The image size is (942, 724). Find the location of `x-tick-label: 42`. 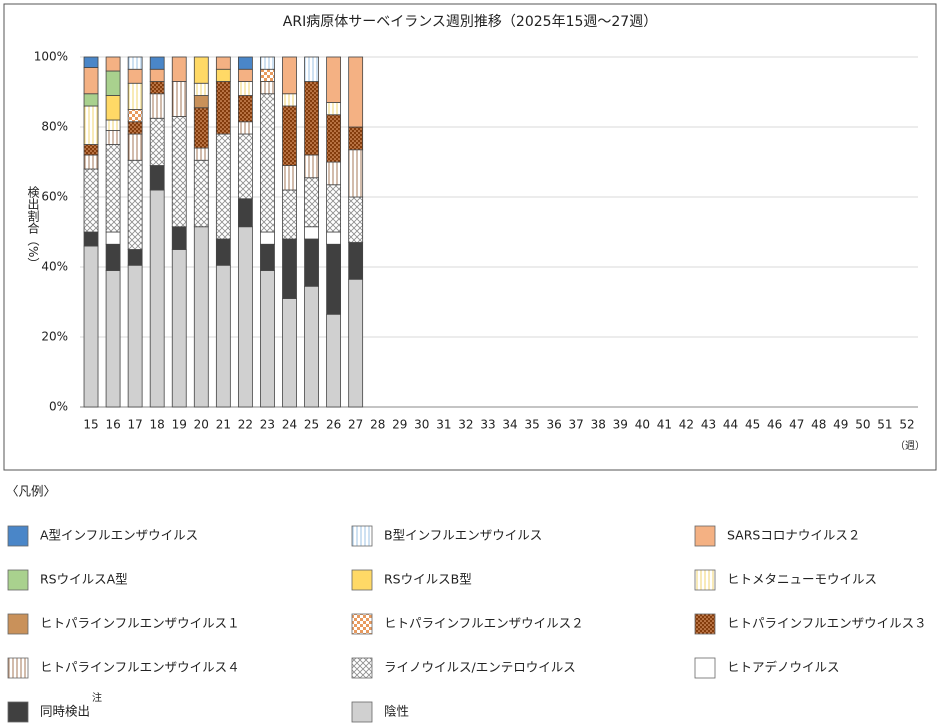

x-tick-label: 42 is located at coordinates (686, 425).